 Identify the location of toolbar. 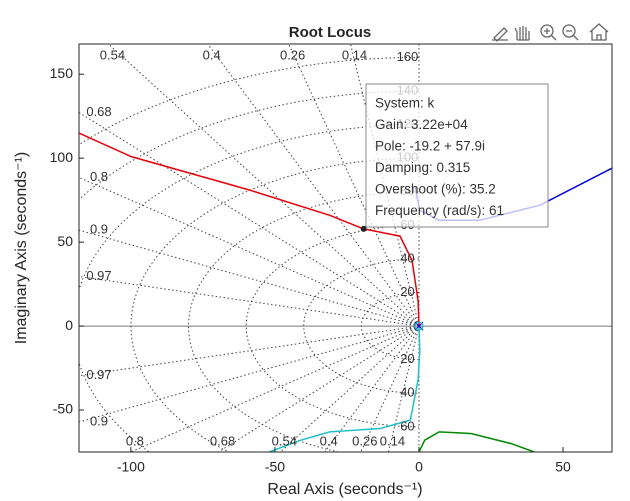
(550, 32).